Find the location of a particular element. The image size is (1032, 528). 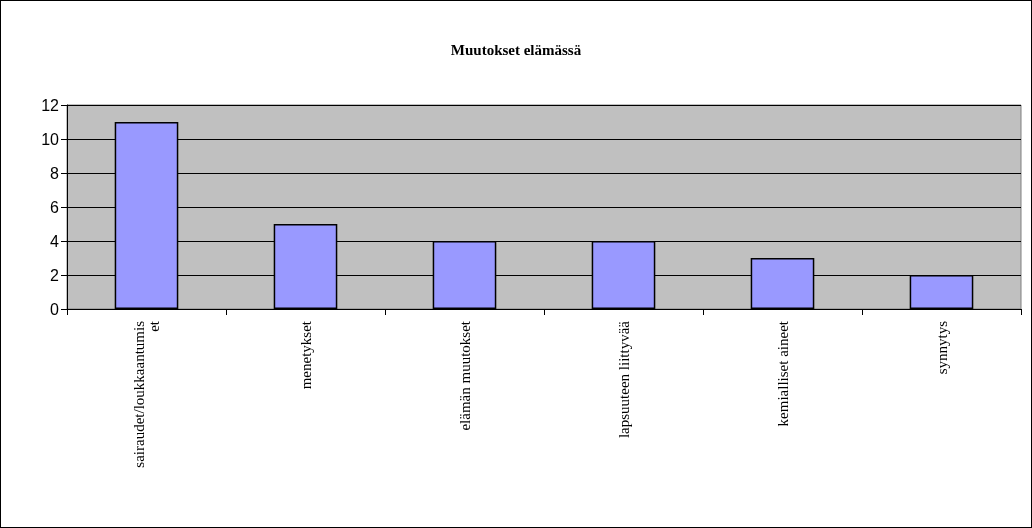

x-tick-label: menetykset is located at coordinates (305, 355).